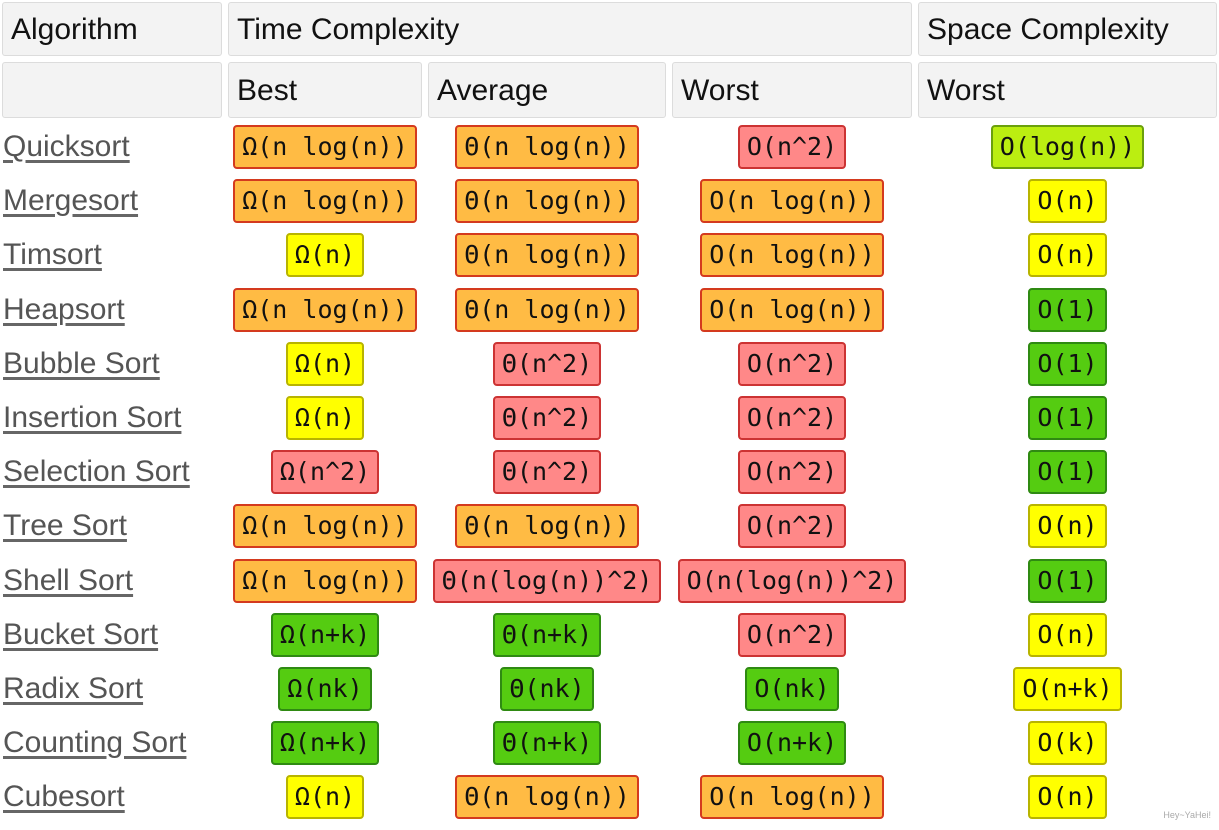 This screenshot has height=830, width=1219. What do you see at coordinates (1067, 29) in the screenshot?
I see `header-space-complexity: Space Complexity` at bounding box center [1067, 29].